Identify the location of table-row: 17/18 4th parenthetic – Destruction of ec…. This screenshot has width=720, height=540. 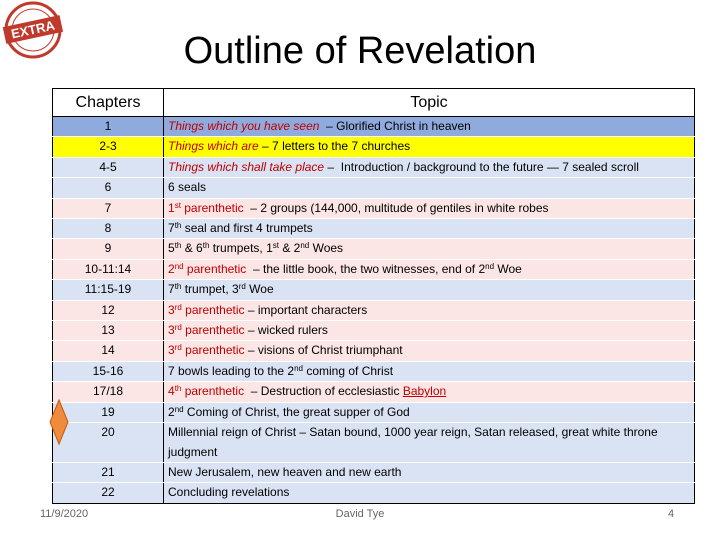
(373, 392).